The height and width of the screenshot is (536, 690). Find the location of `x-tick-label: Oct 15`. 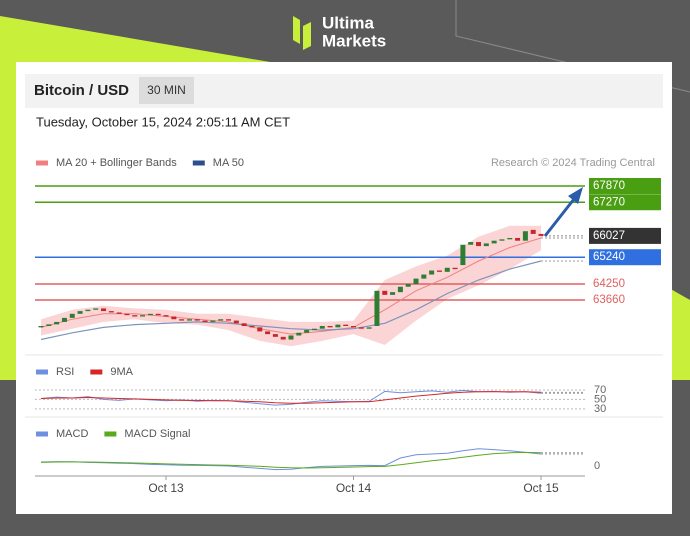

x-tick-label: Oct 15 is located at coordinates (541, 488).